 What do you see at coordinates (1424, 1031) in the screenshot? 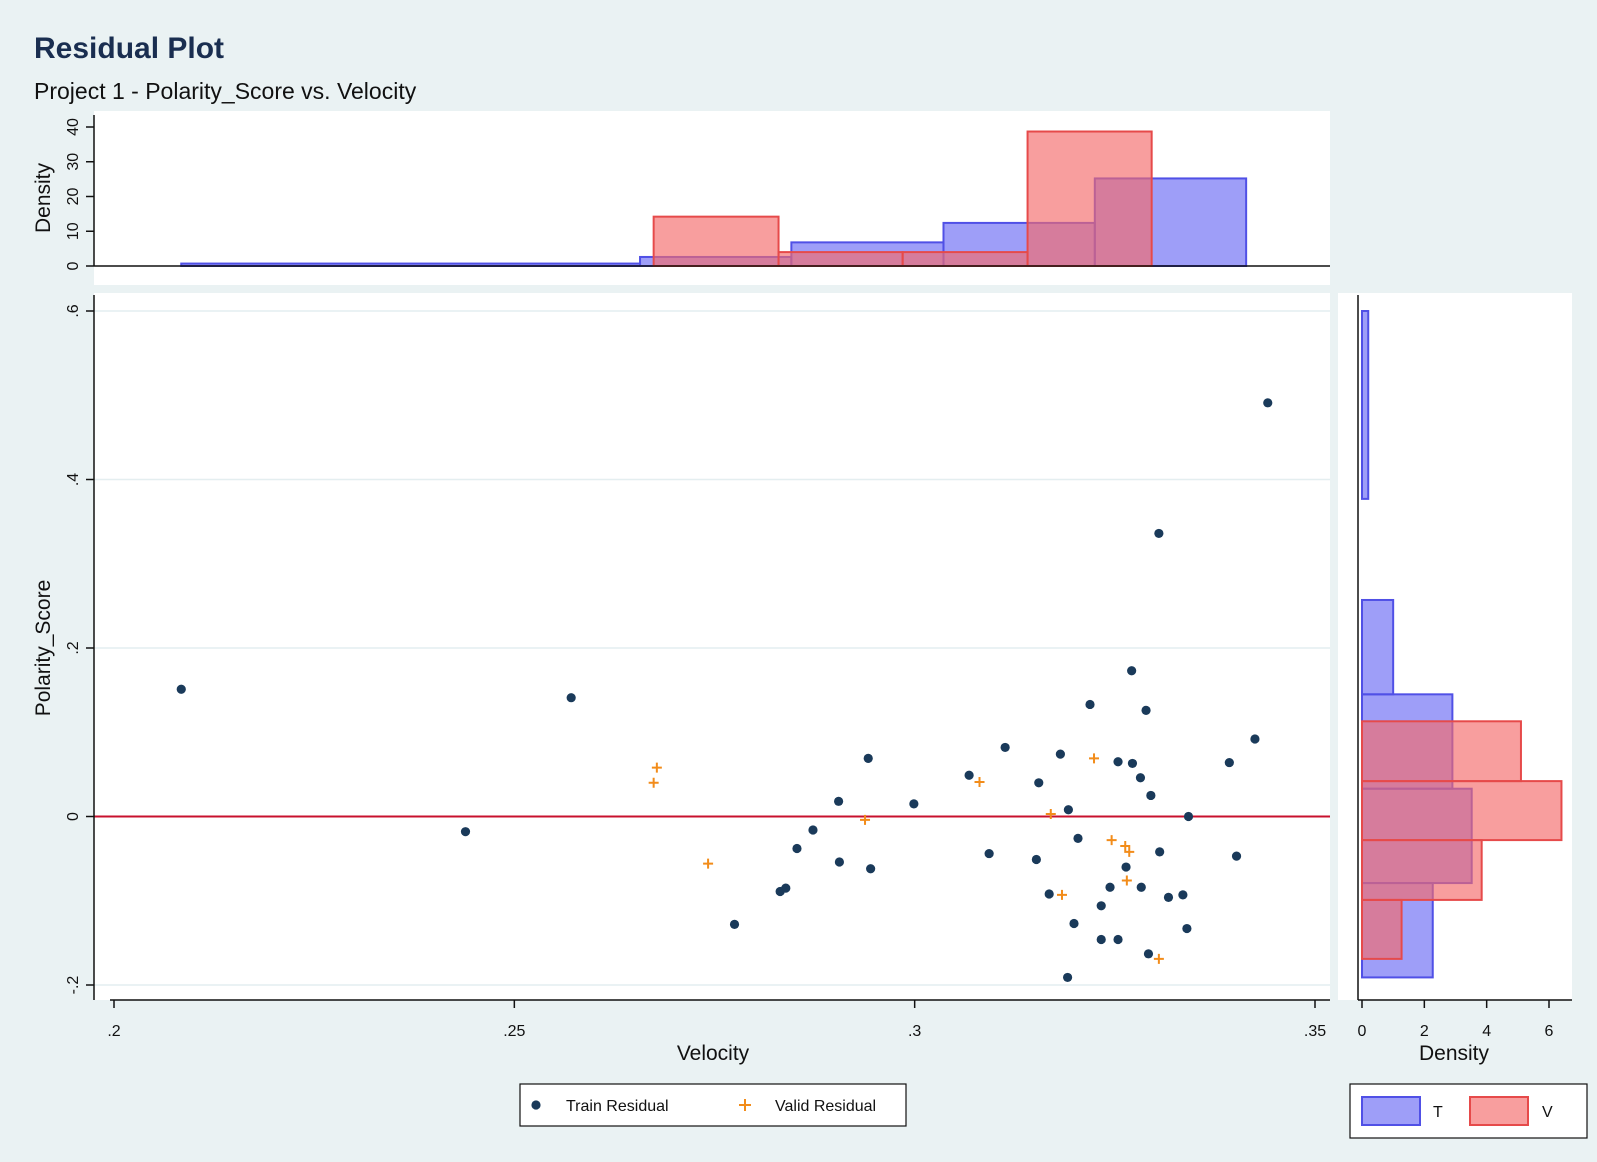
I see `right-hist-x-tick-label-1: 2` at bounding box center [1424, 1031].